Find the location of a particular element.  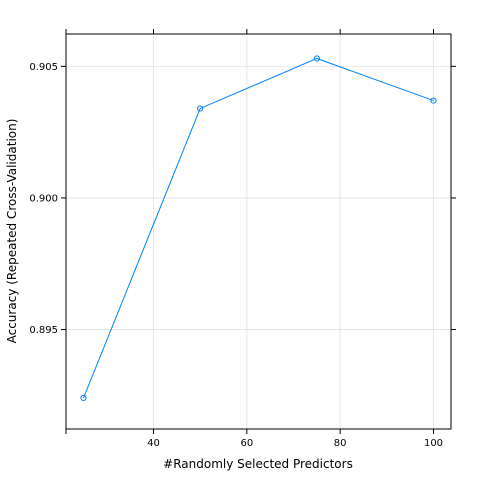

x-tick-label: 80 is located at coordinates (340, 443).